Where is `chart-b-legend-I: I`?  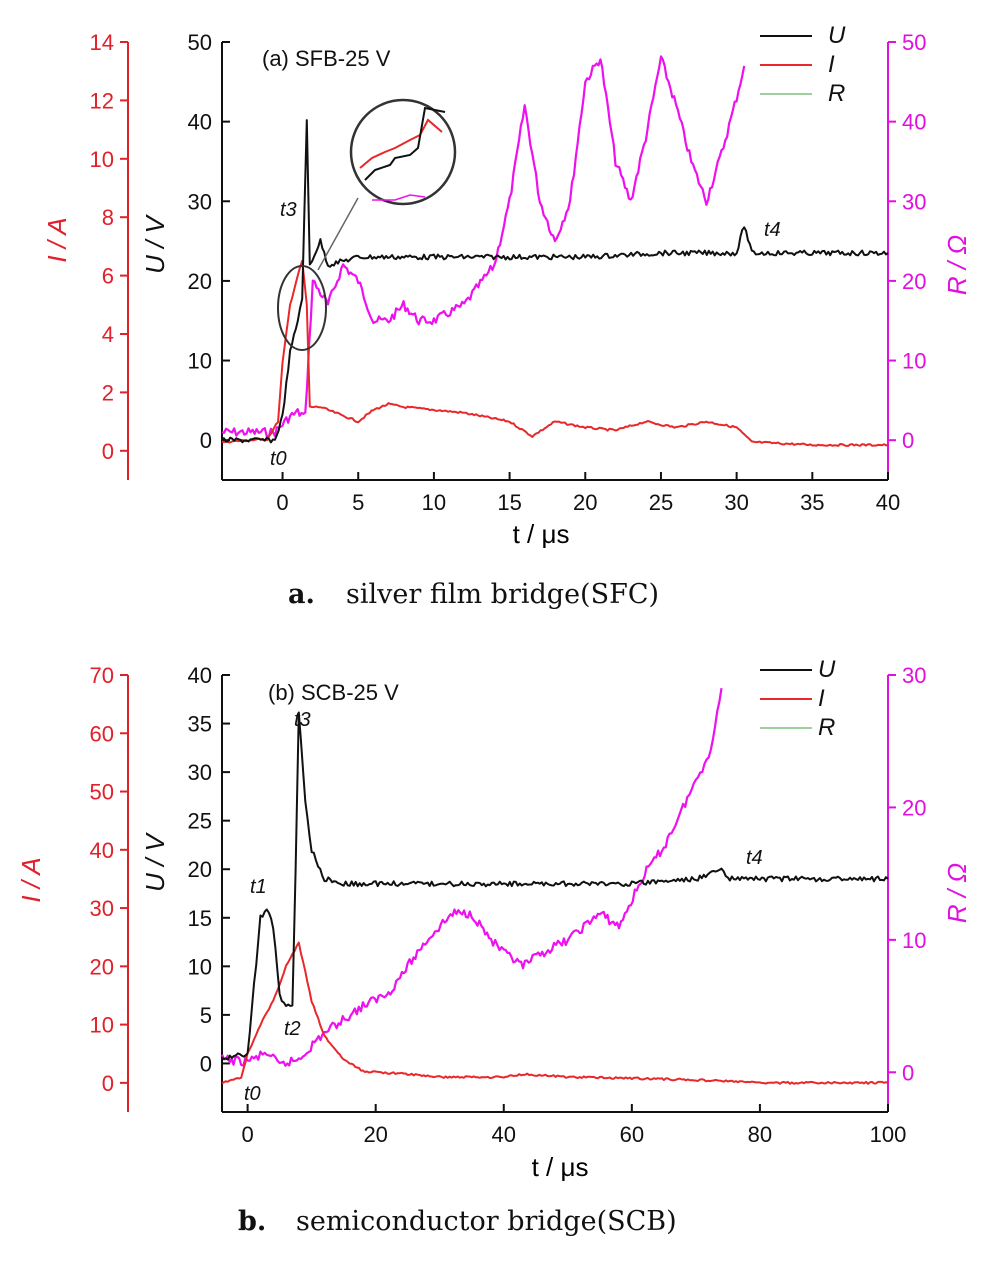 chart-b-legend-I: I is located at coordinates (821, 698).